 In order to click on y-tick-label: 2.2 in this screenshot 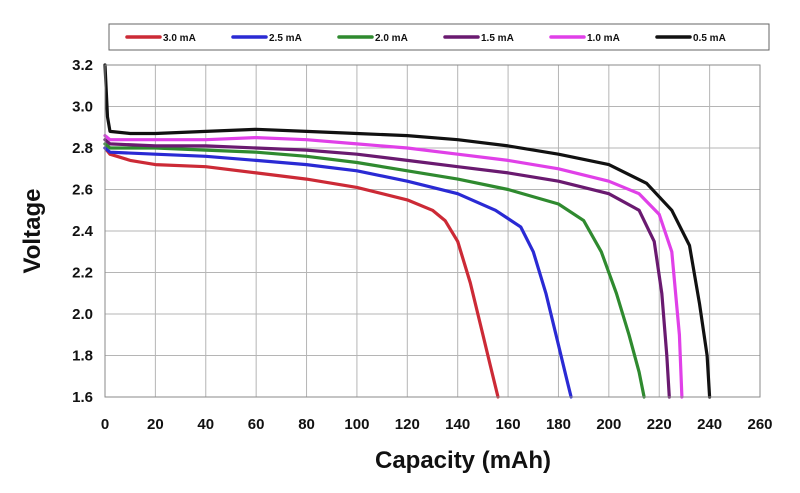, I will do `click(82, 273)`.